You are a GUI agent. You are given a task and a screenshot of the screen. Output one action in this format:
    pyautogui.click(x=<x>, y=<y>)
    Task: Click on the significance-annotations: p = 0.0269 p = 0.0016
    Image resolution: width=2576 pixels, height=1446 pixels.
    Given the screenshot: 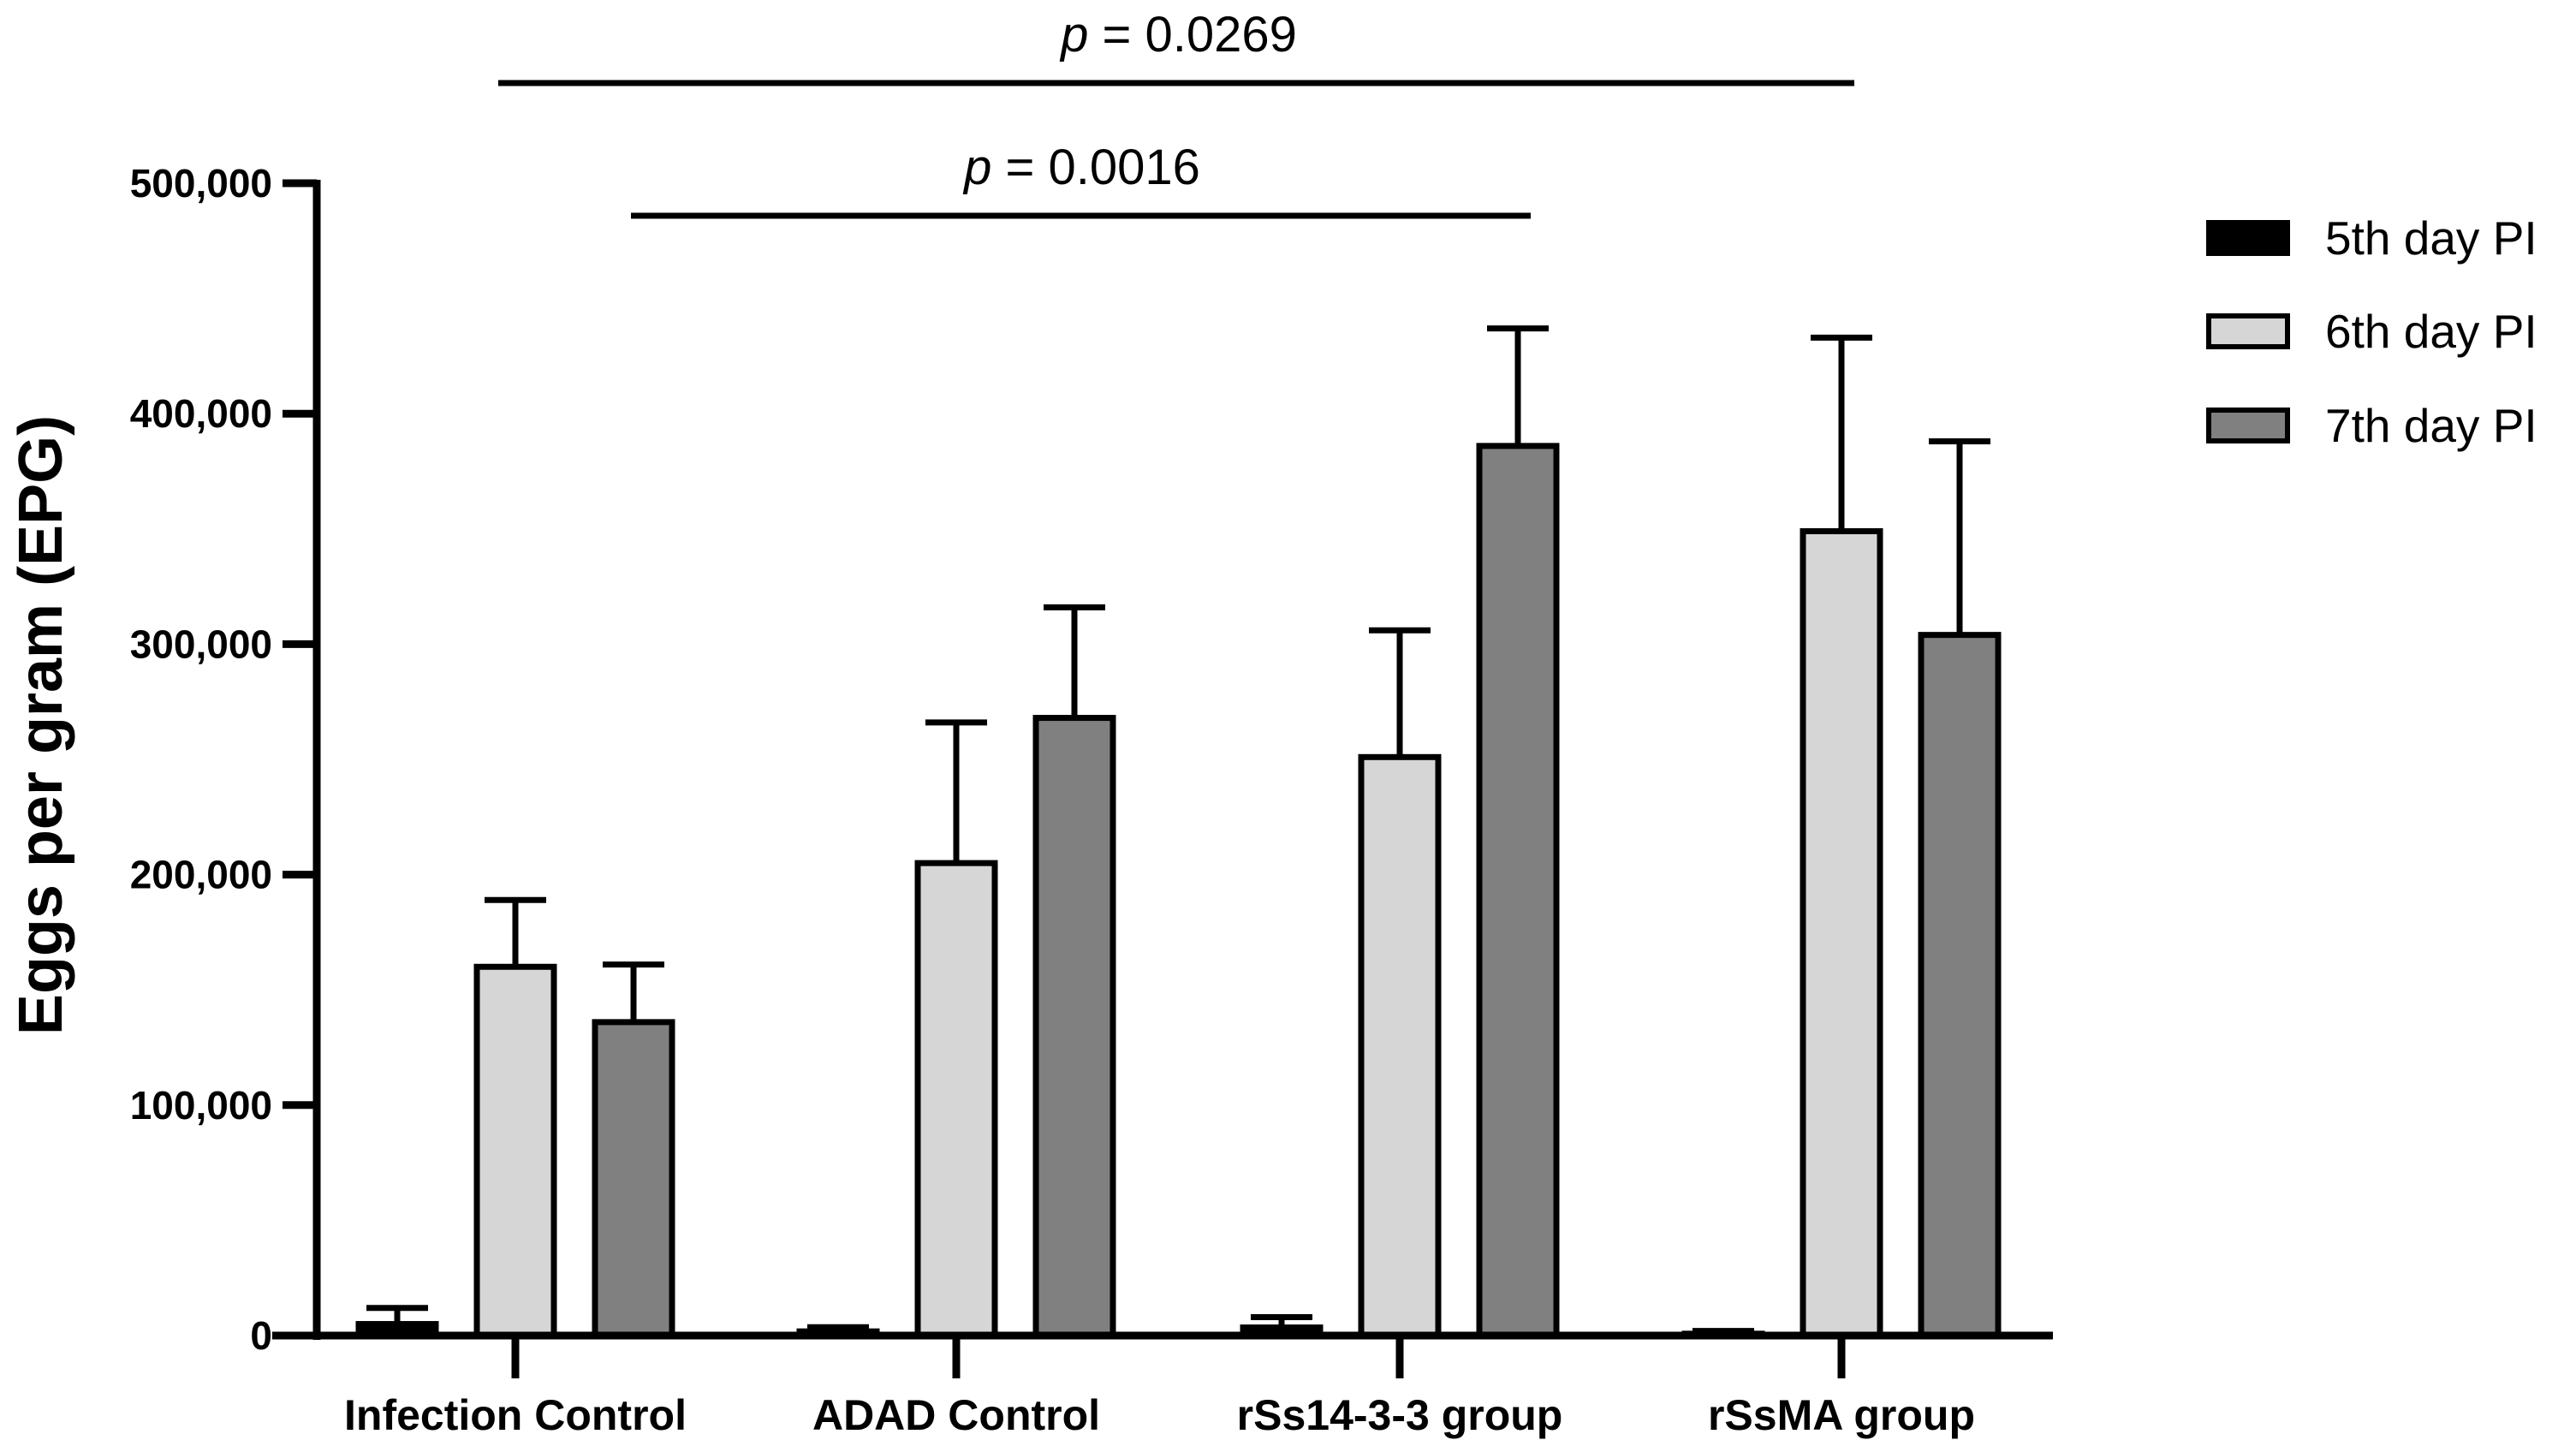 What is the action you would take?
    pyautogui.click(x=1176, y=113)
    